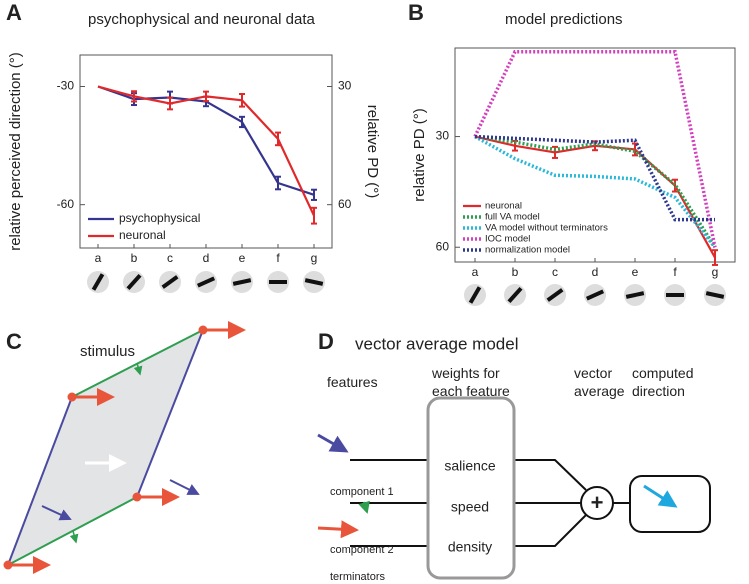 Image resolution: width=749 pixels, height=584 pixels. I want to click on terminator-dots, so click(105, 447).